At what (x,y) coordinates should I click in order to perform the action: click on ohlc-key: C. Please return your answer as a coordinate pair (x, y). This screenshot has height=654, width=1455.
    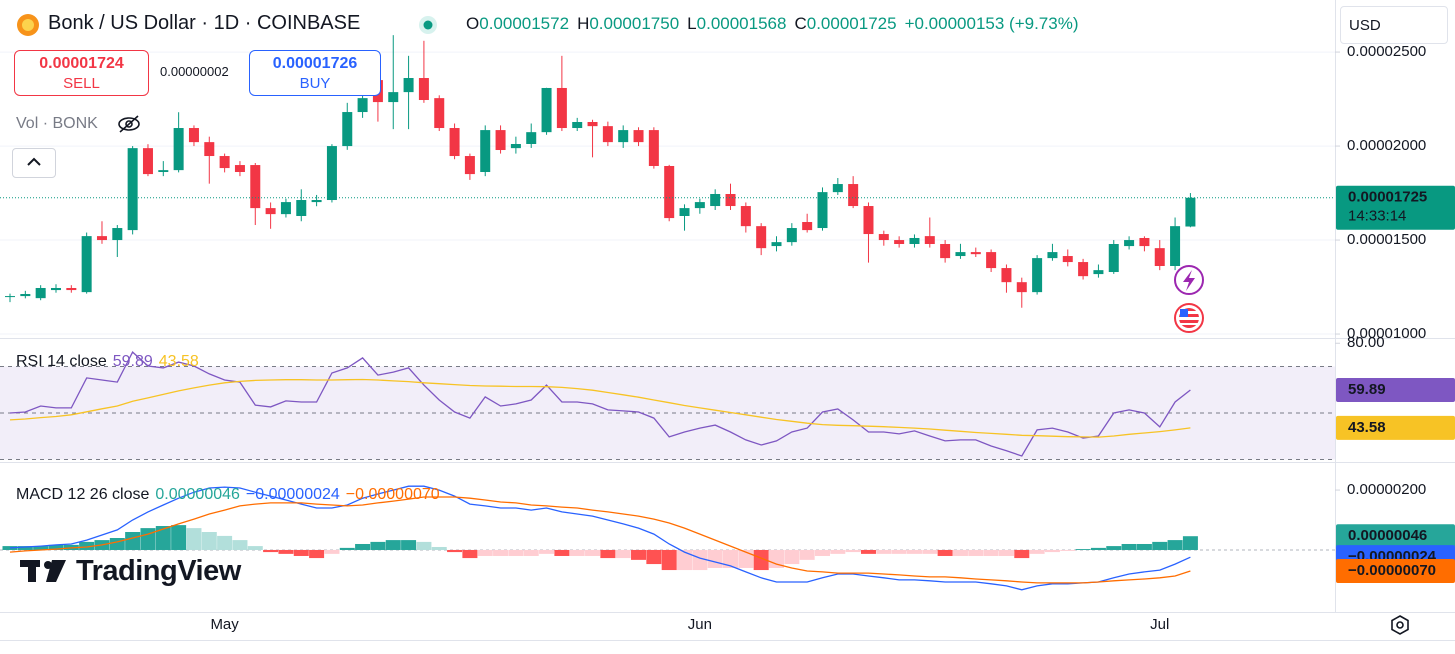
    Looking at the image, I should click on (800, 23).